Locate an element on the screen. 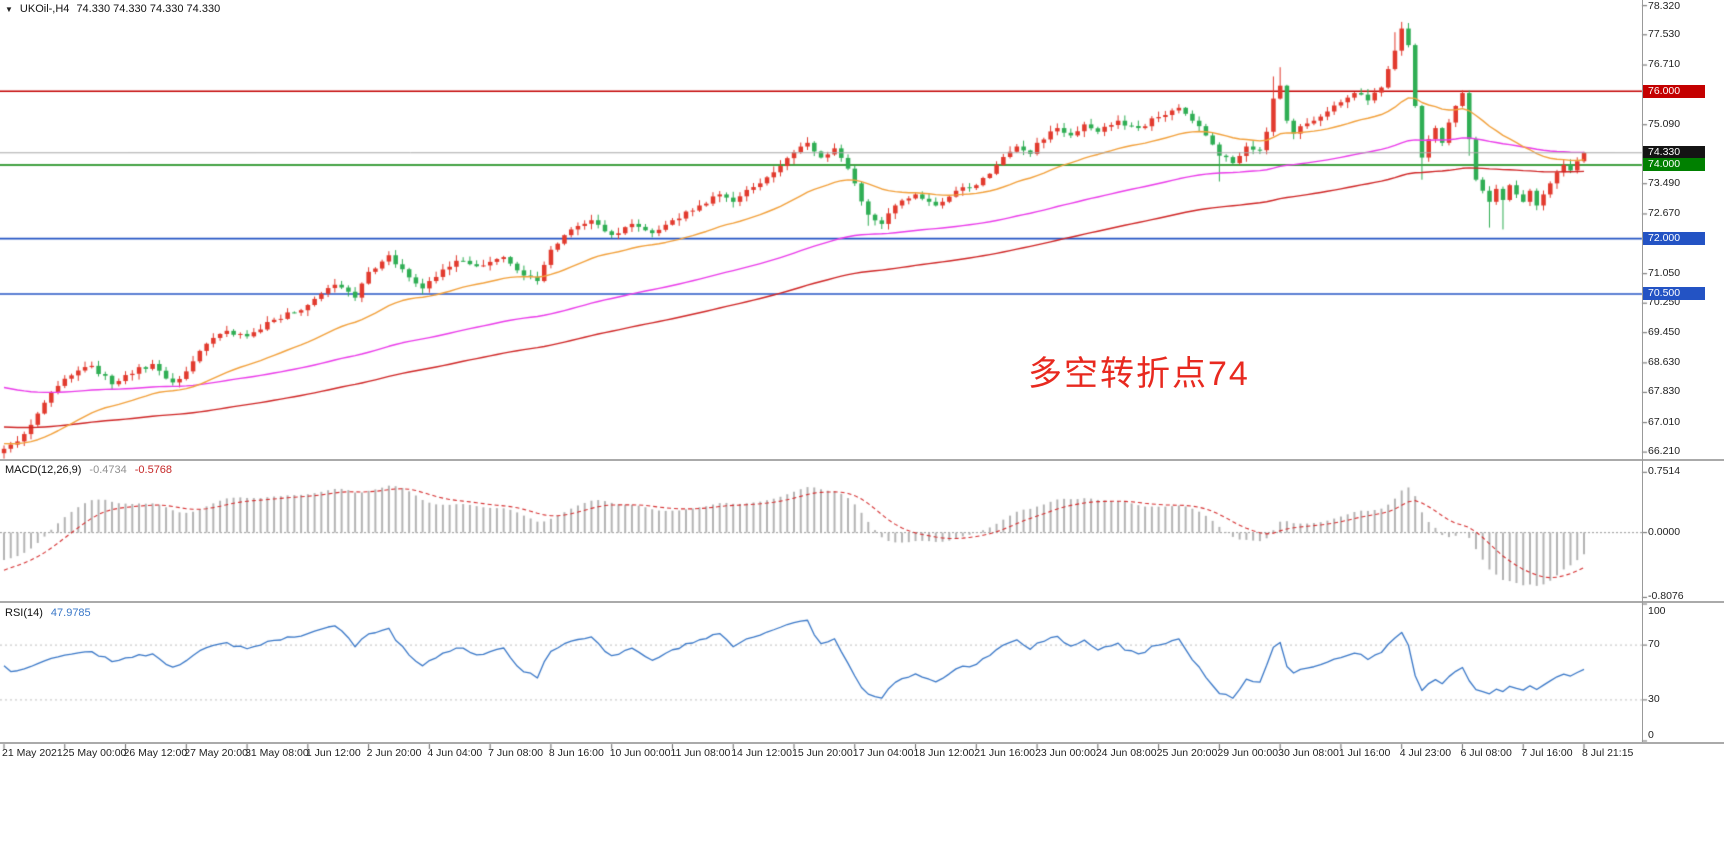  time-tick-label: 25 Jun 20:00 is located at coordinates (1187, 753).